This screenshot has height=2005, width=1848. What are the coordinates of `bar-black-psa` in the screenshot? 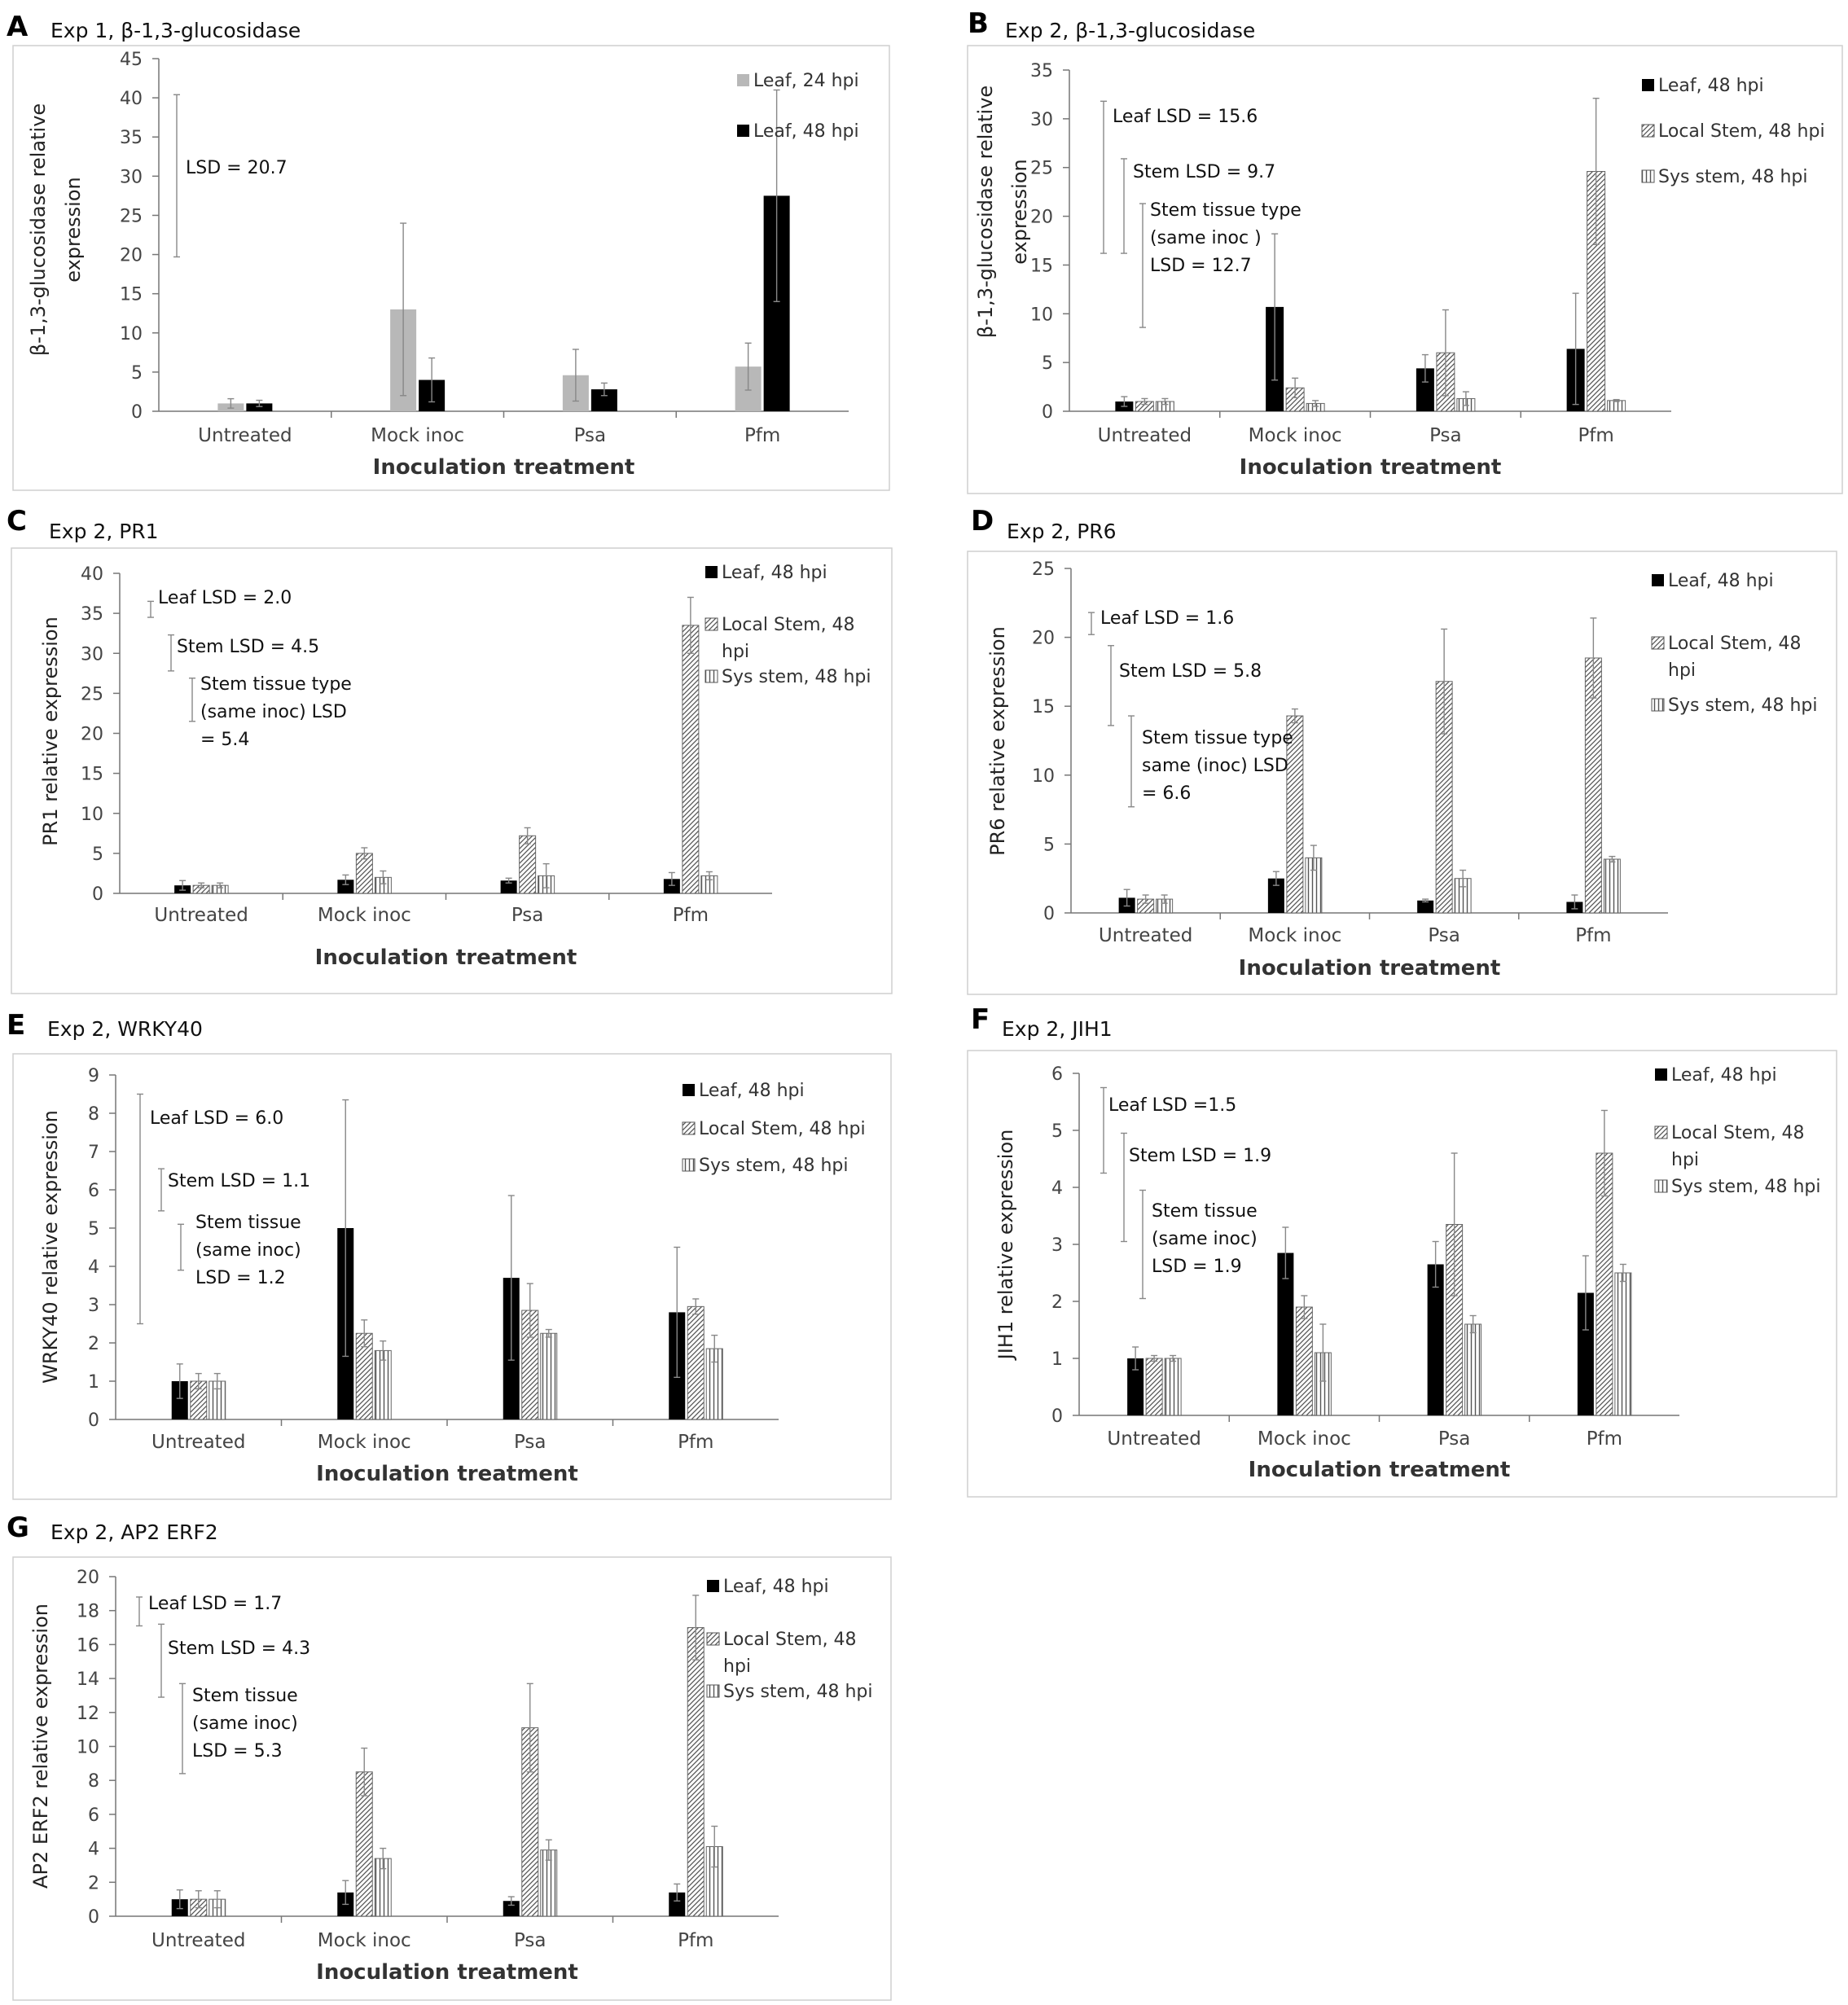 It's located at (509, 886).